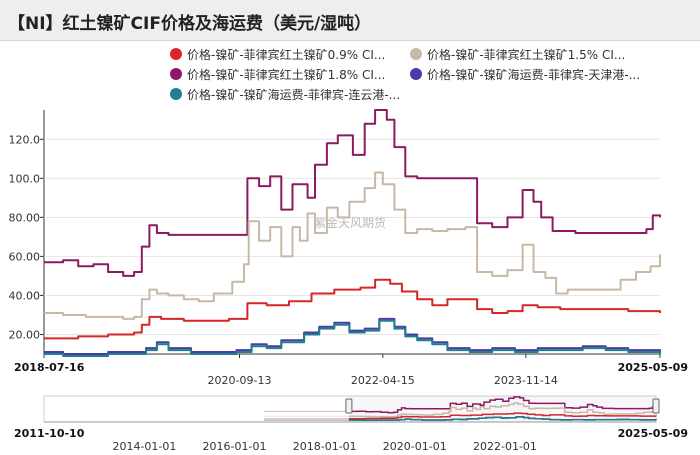  I want to click on chart-title: 【NI】红土镍矿CIF价格及海运费（美元/湿吨）, so click(190, 24).